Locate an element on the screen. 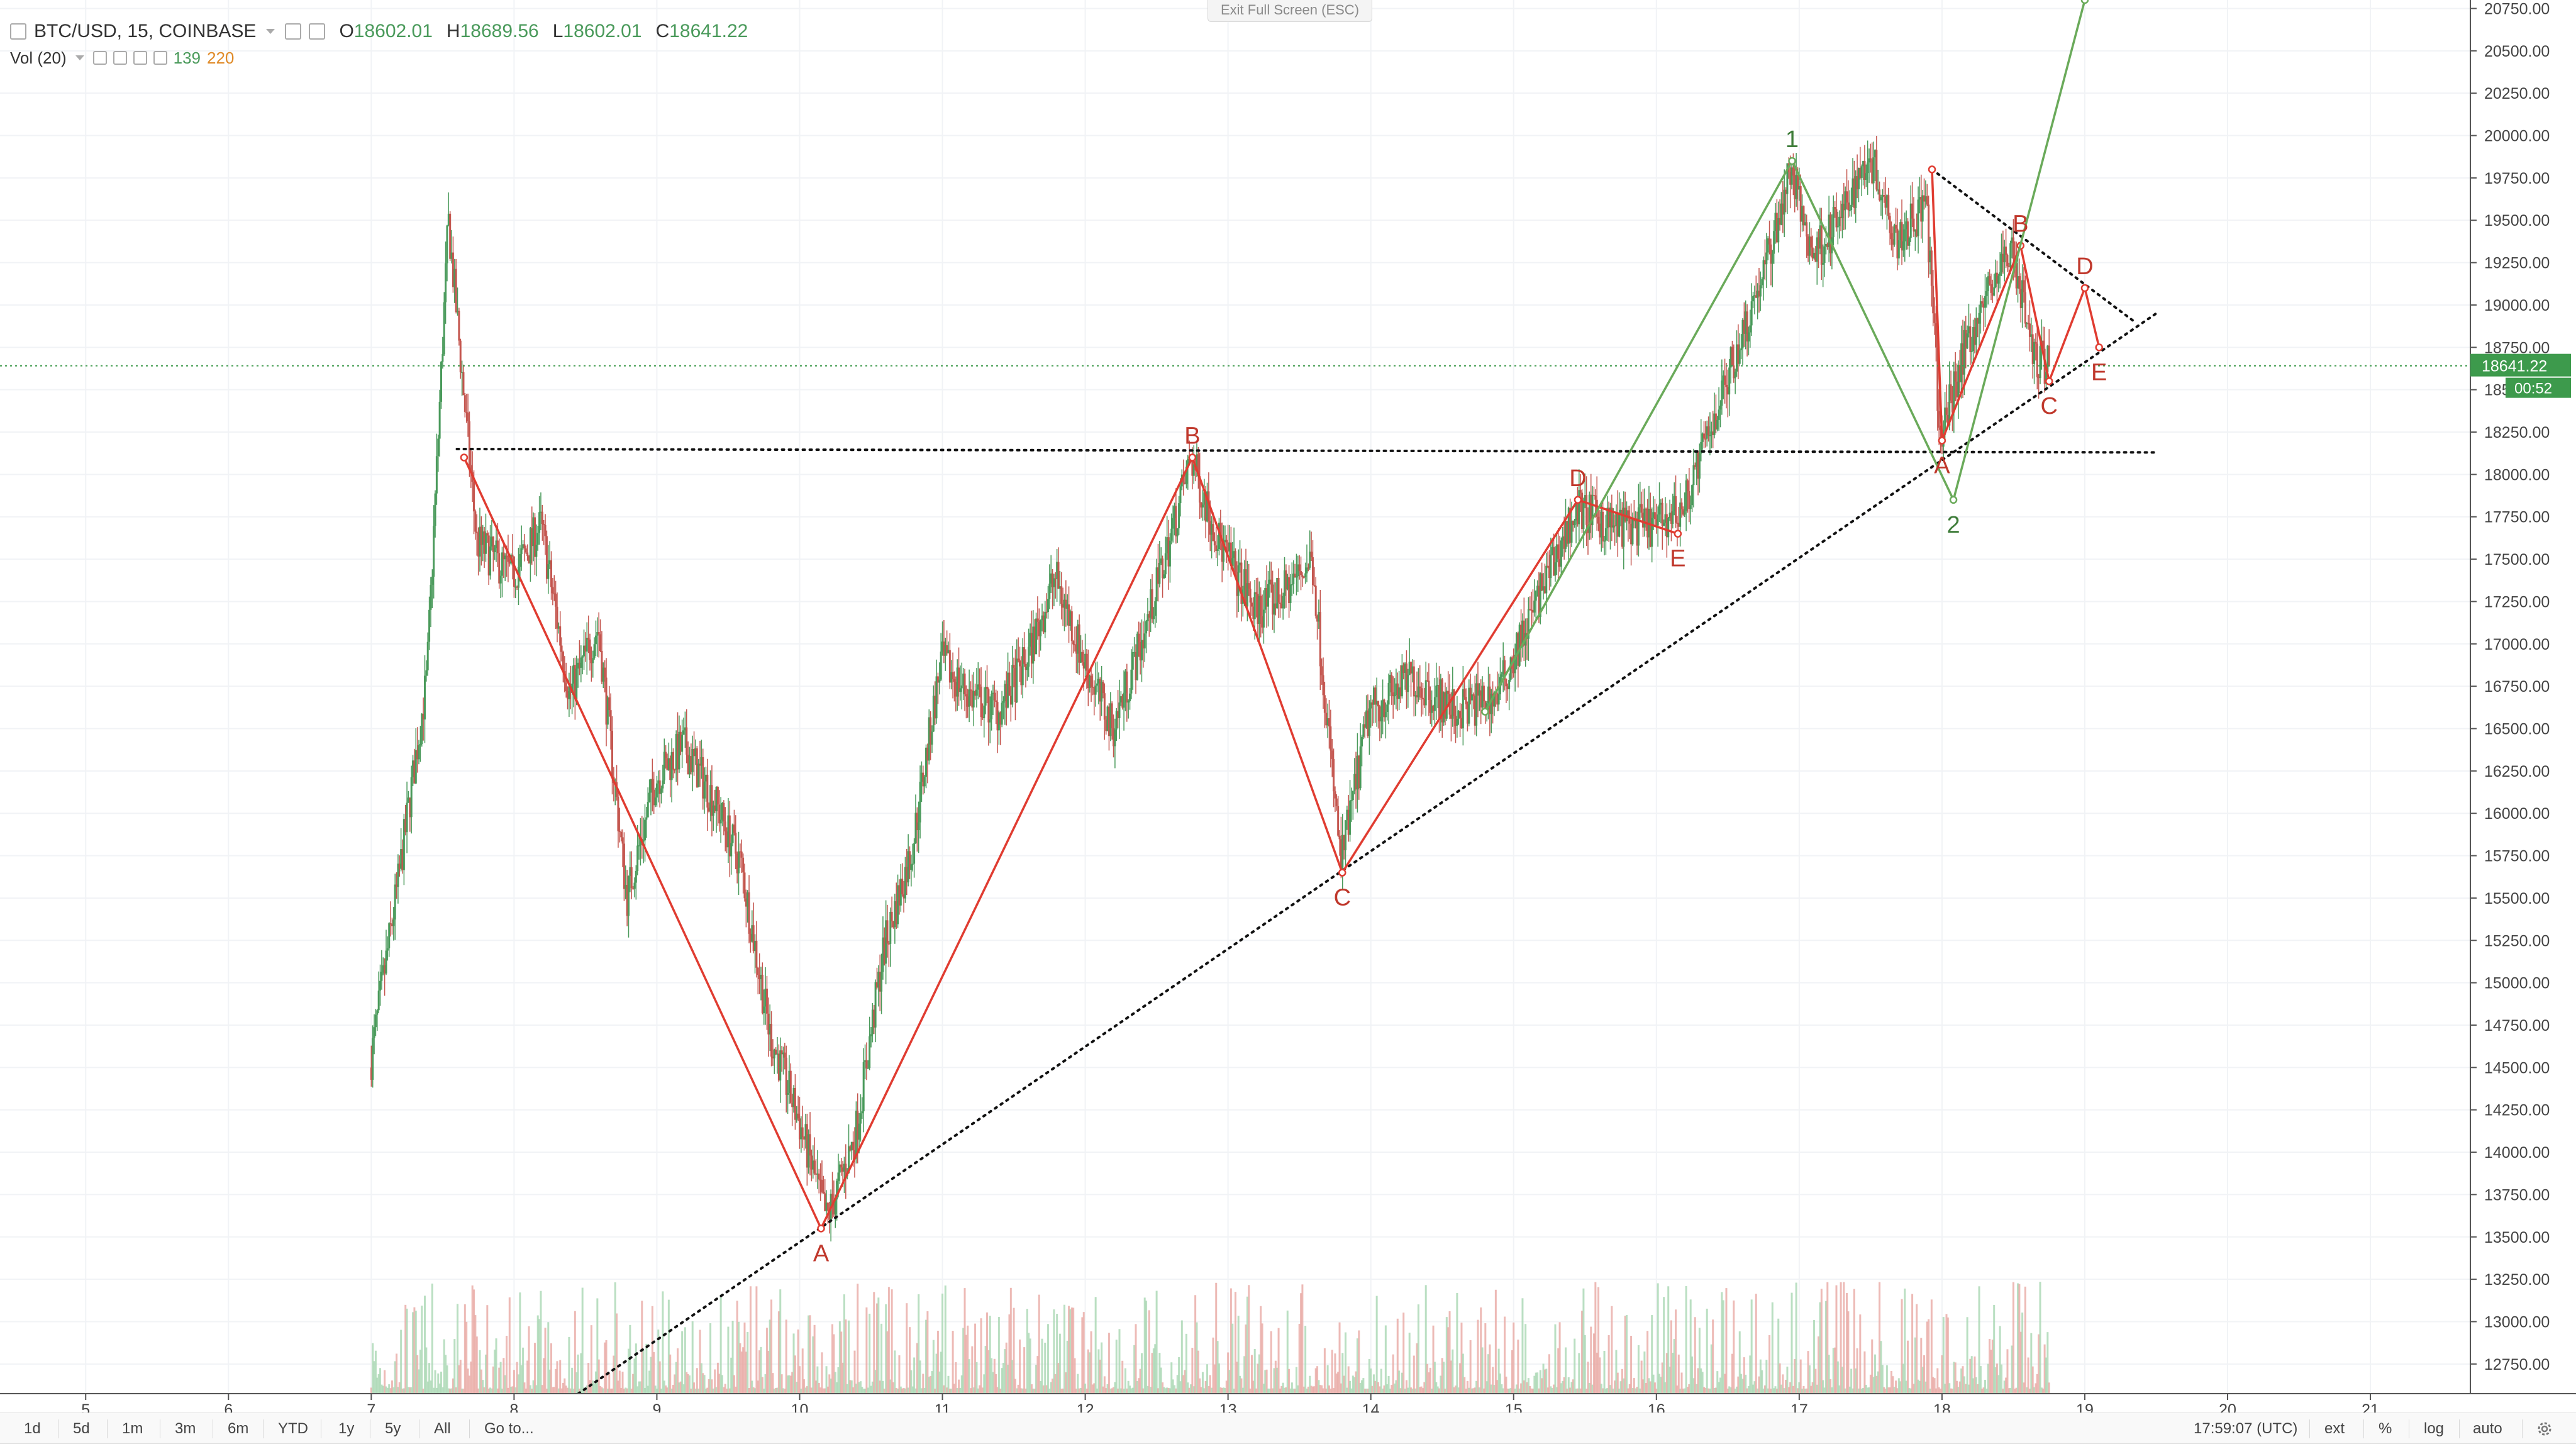  range-button-ytd: YTD is located at coordinates (293, 1428).